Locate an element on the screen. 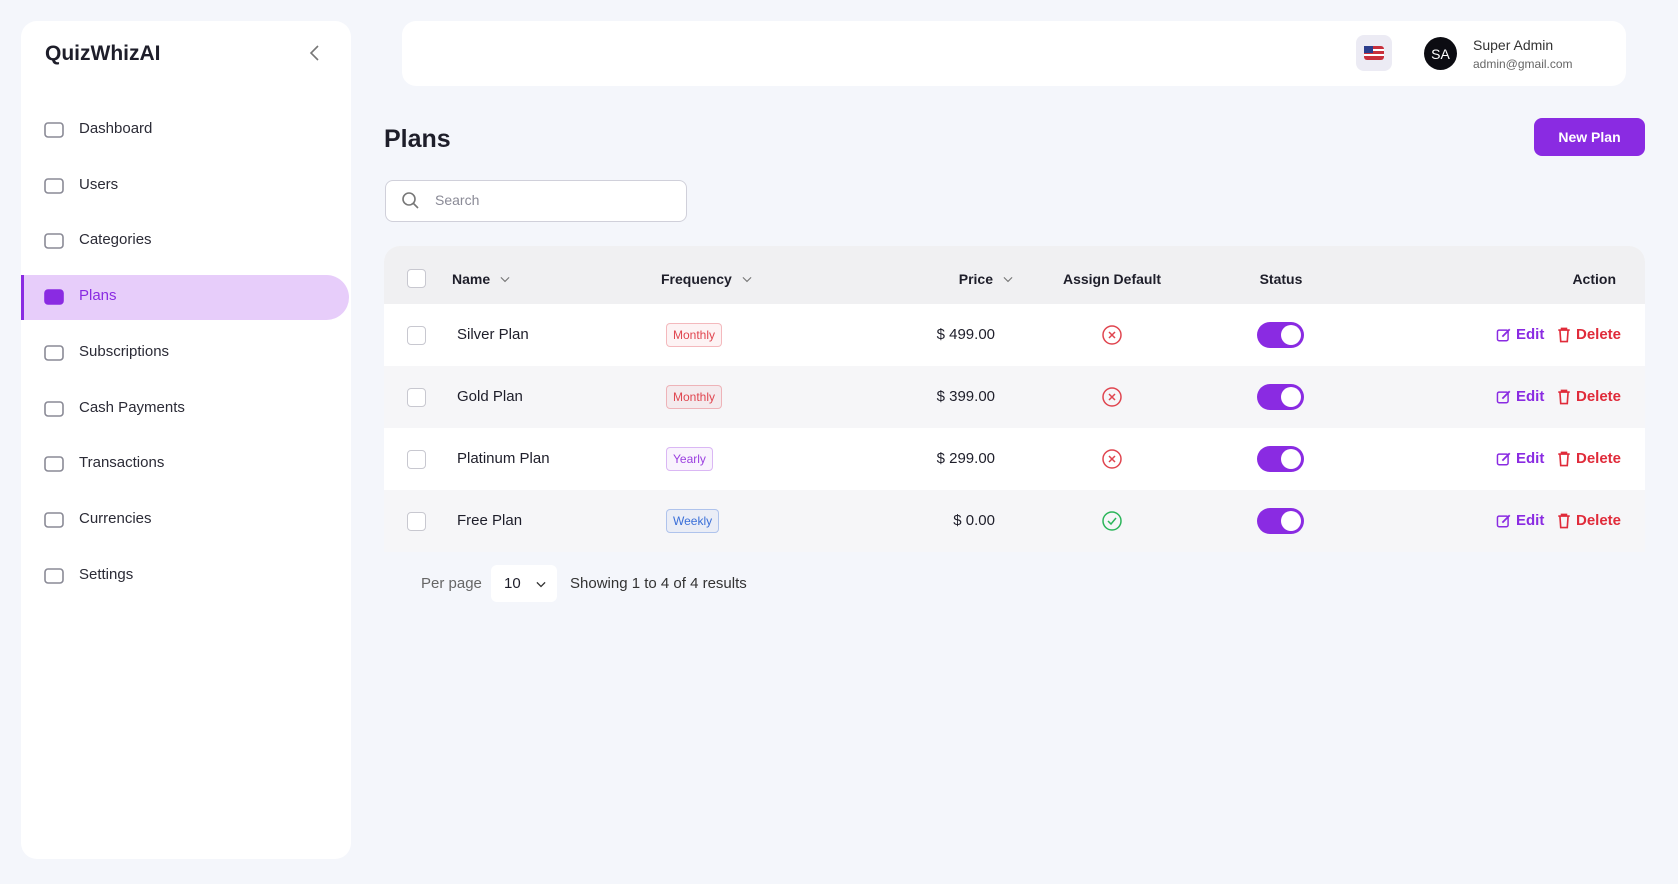 The height and width of the screenshot is (884, 1678). column-header: Assign Default is located at coordinates (1112, 279).